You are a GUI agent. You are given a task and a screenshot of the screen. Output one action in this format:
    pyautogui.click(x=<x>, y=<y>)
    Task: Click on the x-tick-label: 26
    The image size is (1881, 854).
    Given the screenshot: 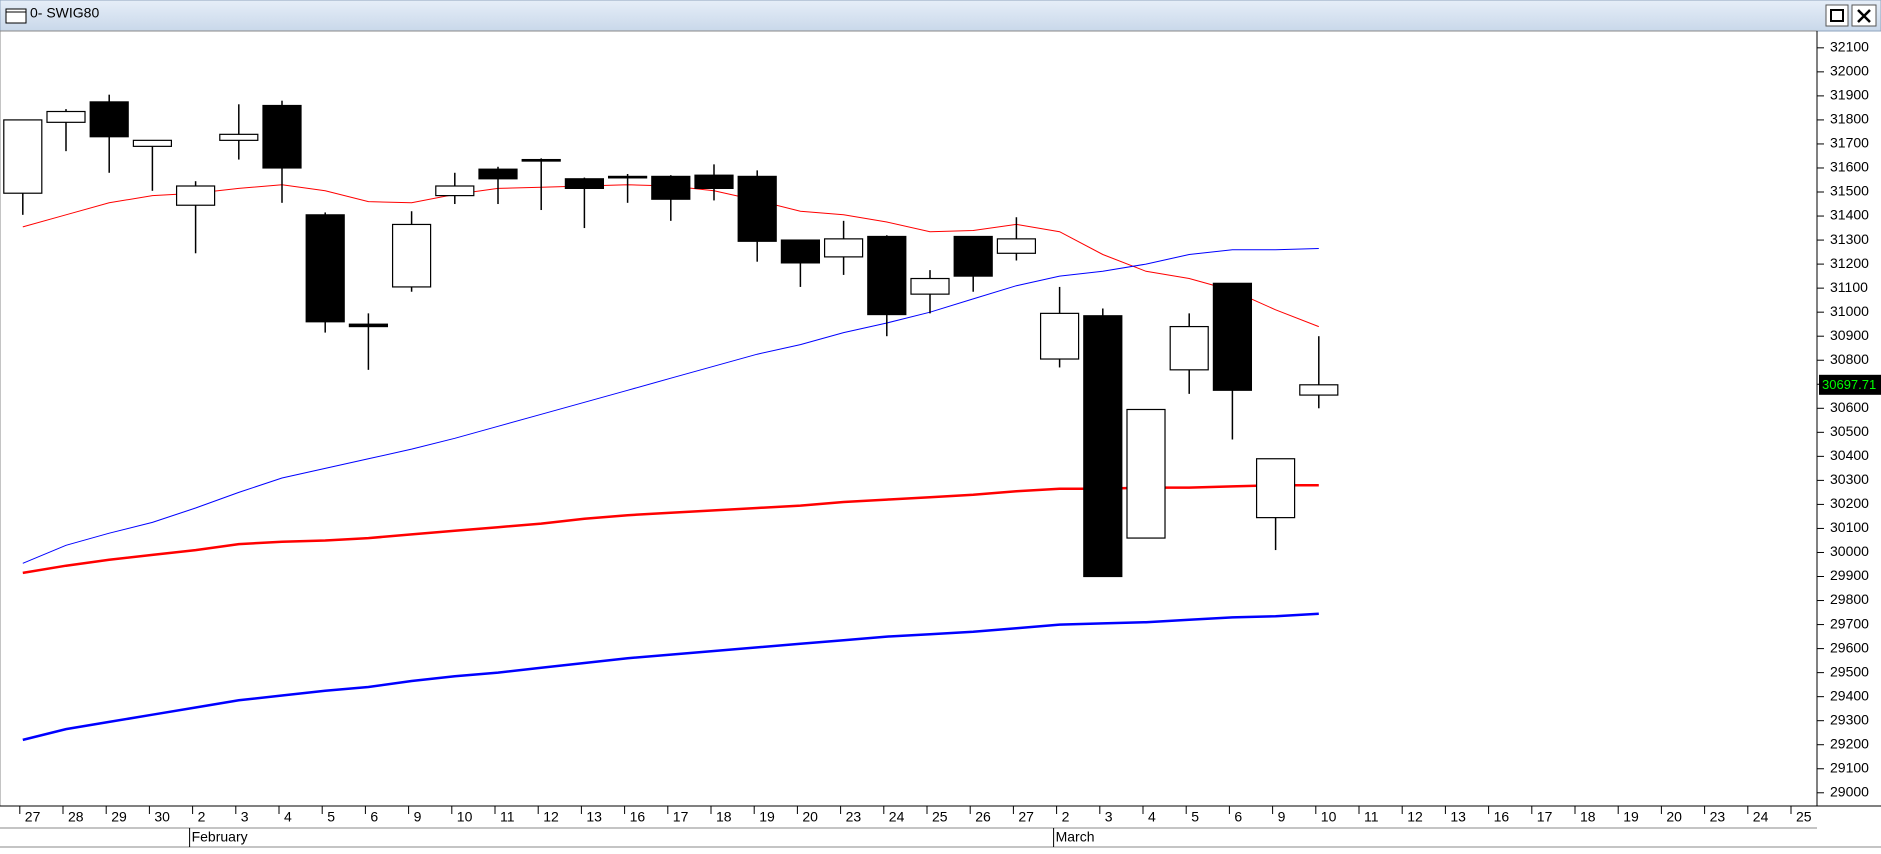 What is the action you would take?
    pyautogui.click(x=983, y=817)
    